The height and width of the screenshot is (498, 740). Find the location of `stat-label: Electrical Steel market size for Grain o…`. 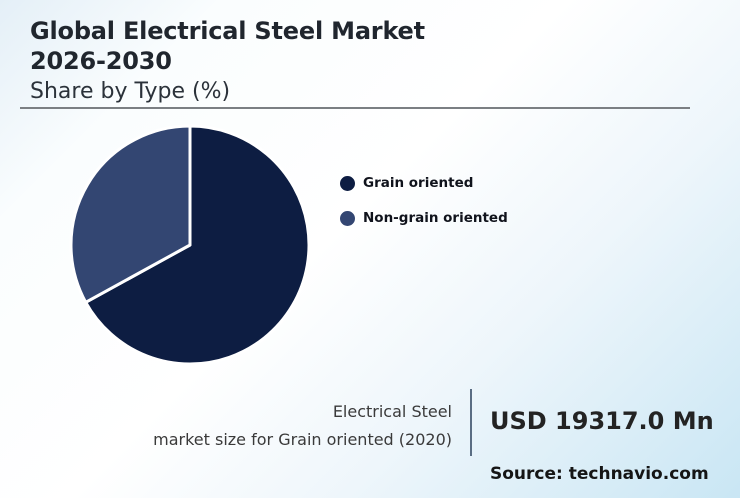

stat-label: Electrical Steel market size for Grain o… is located at coordinates (302, 426).